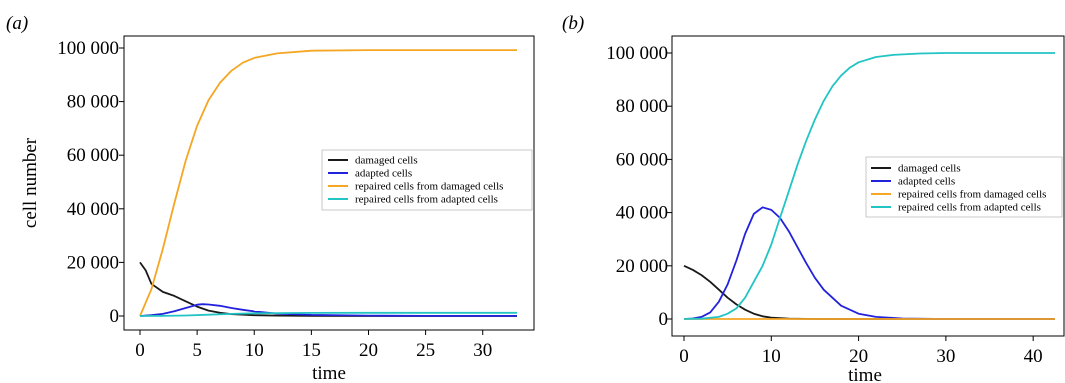  I want to click on x-tick-label: 5, so click(197, 350).